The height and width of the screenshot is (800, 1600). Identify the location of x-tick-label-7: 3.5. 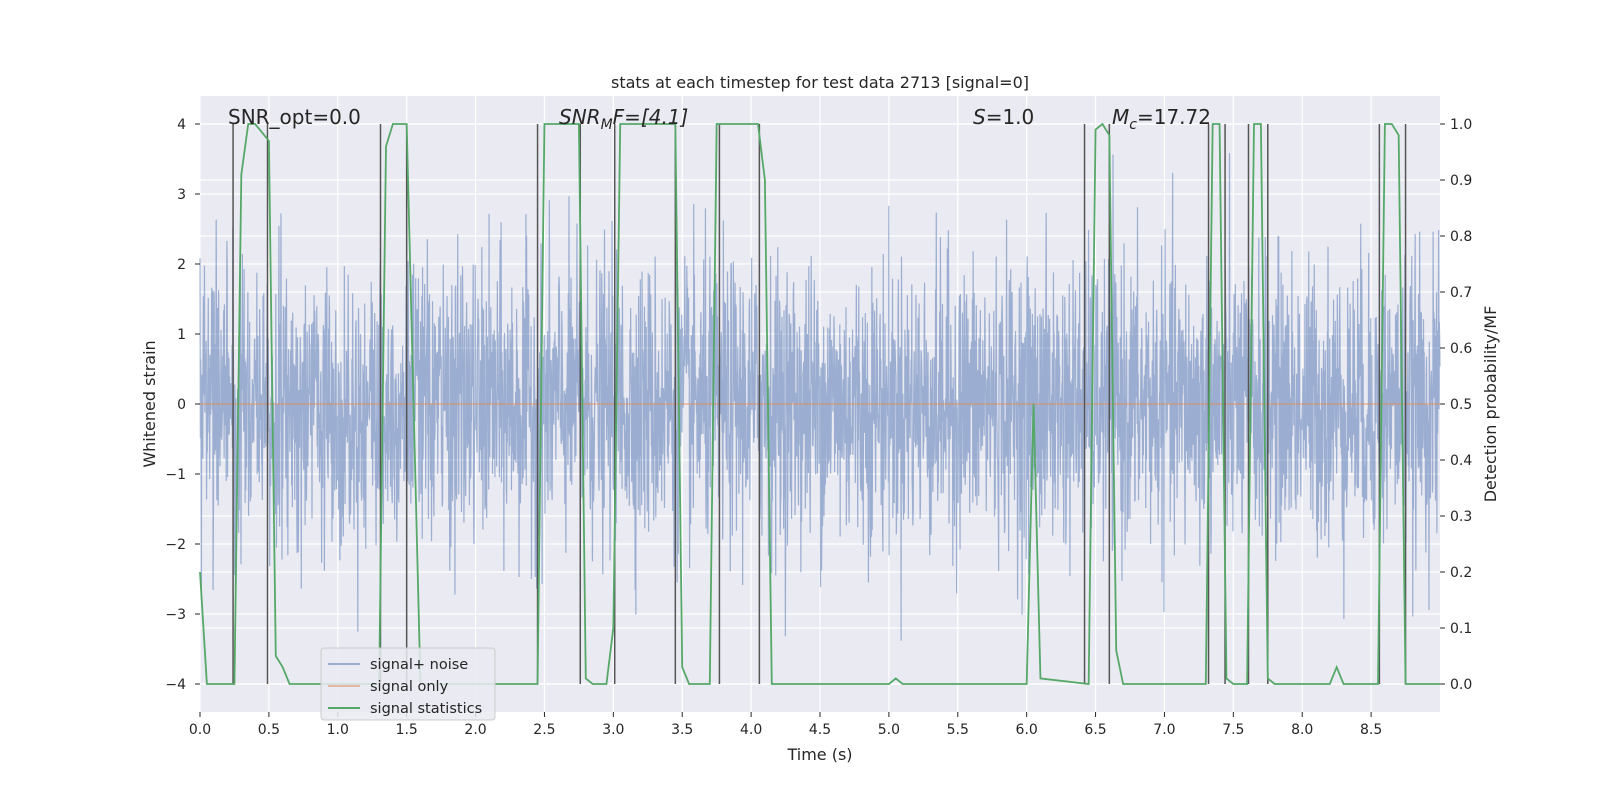
(682, 730).